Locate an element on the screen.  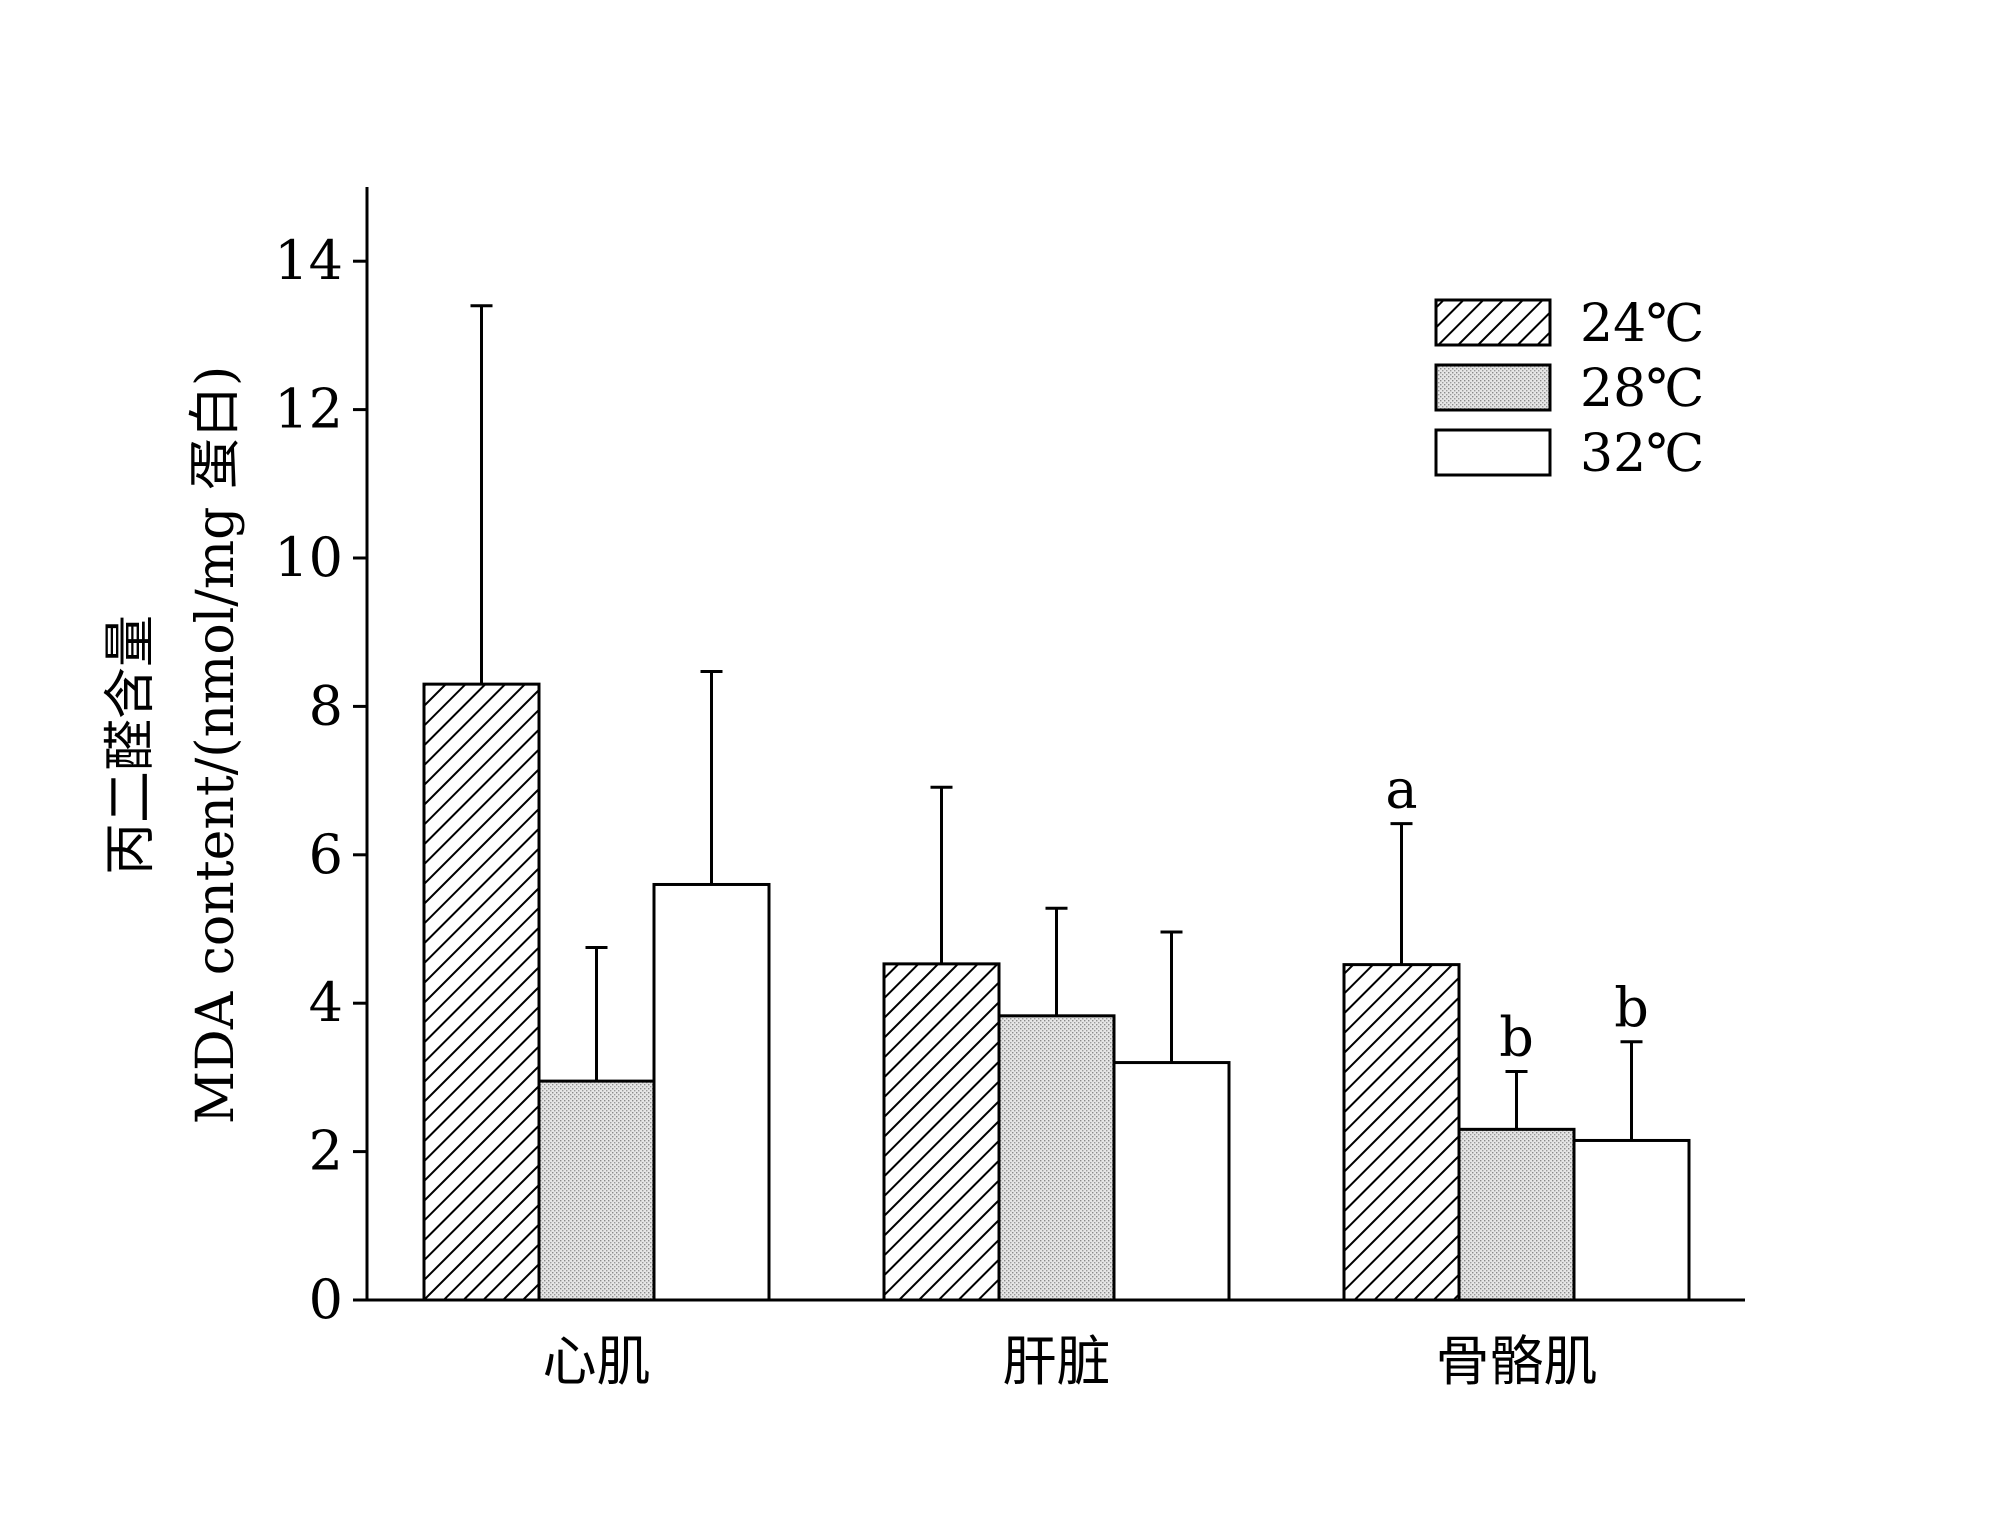
legend: 24℃28℃32℃ is located at coordinates (1569, 389).